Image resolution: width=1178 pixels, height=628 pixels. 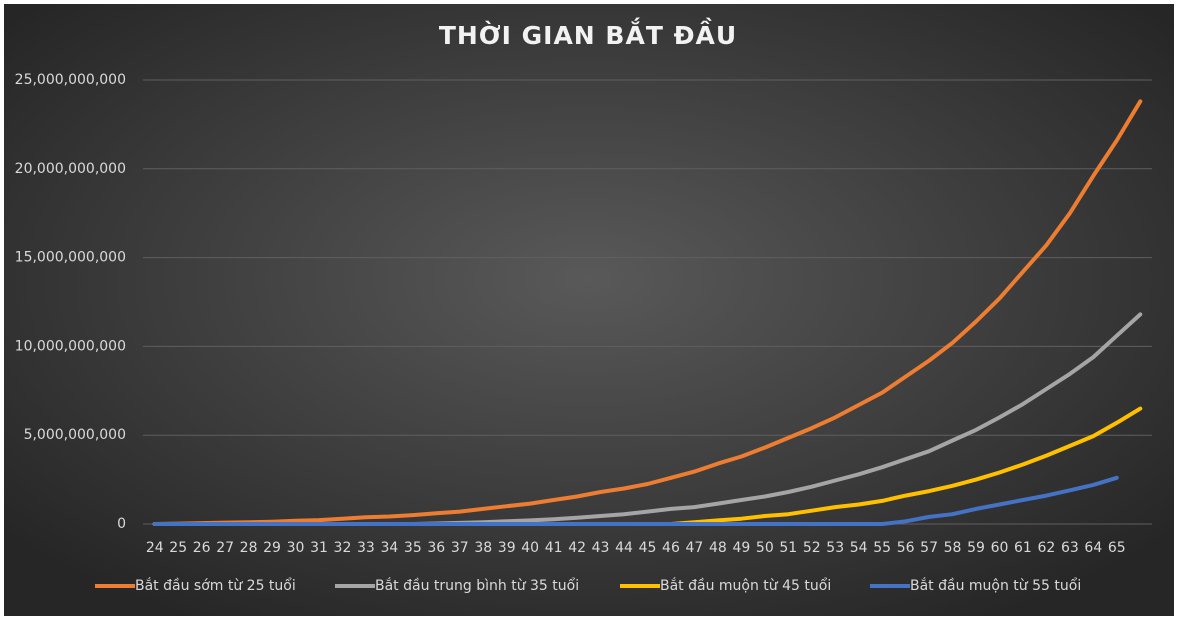 I want to click on x-tick-label: 54, so click(x=859, y=548).